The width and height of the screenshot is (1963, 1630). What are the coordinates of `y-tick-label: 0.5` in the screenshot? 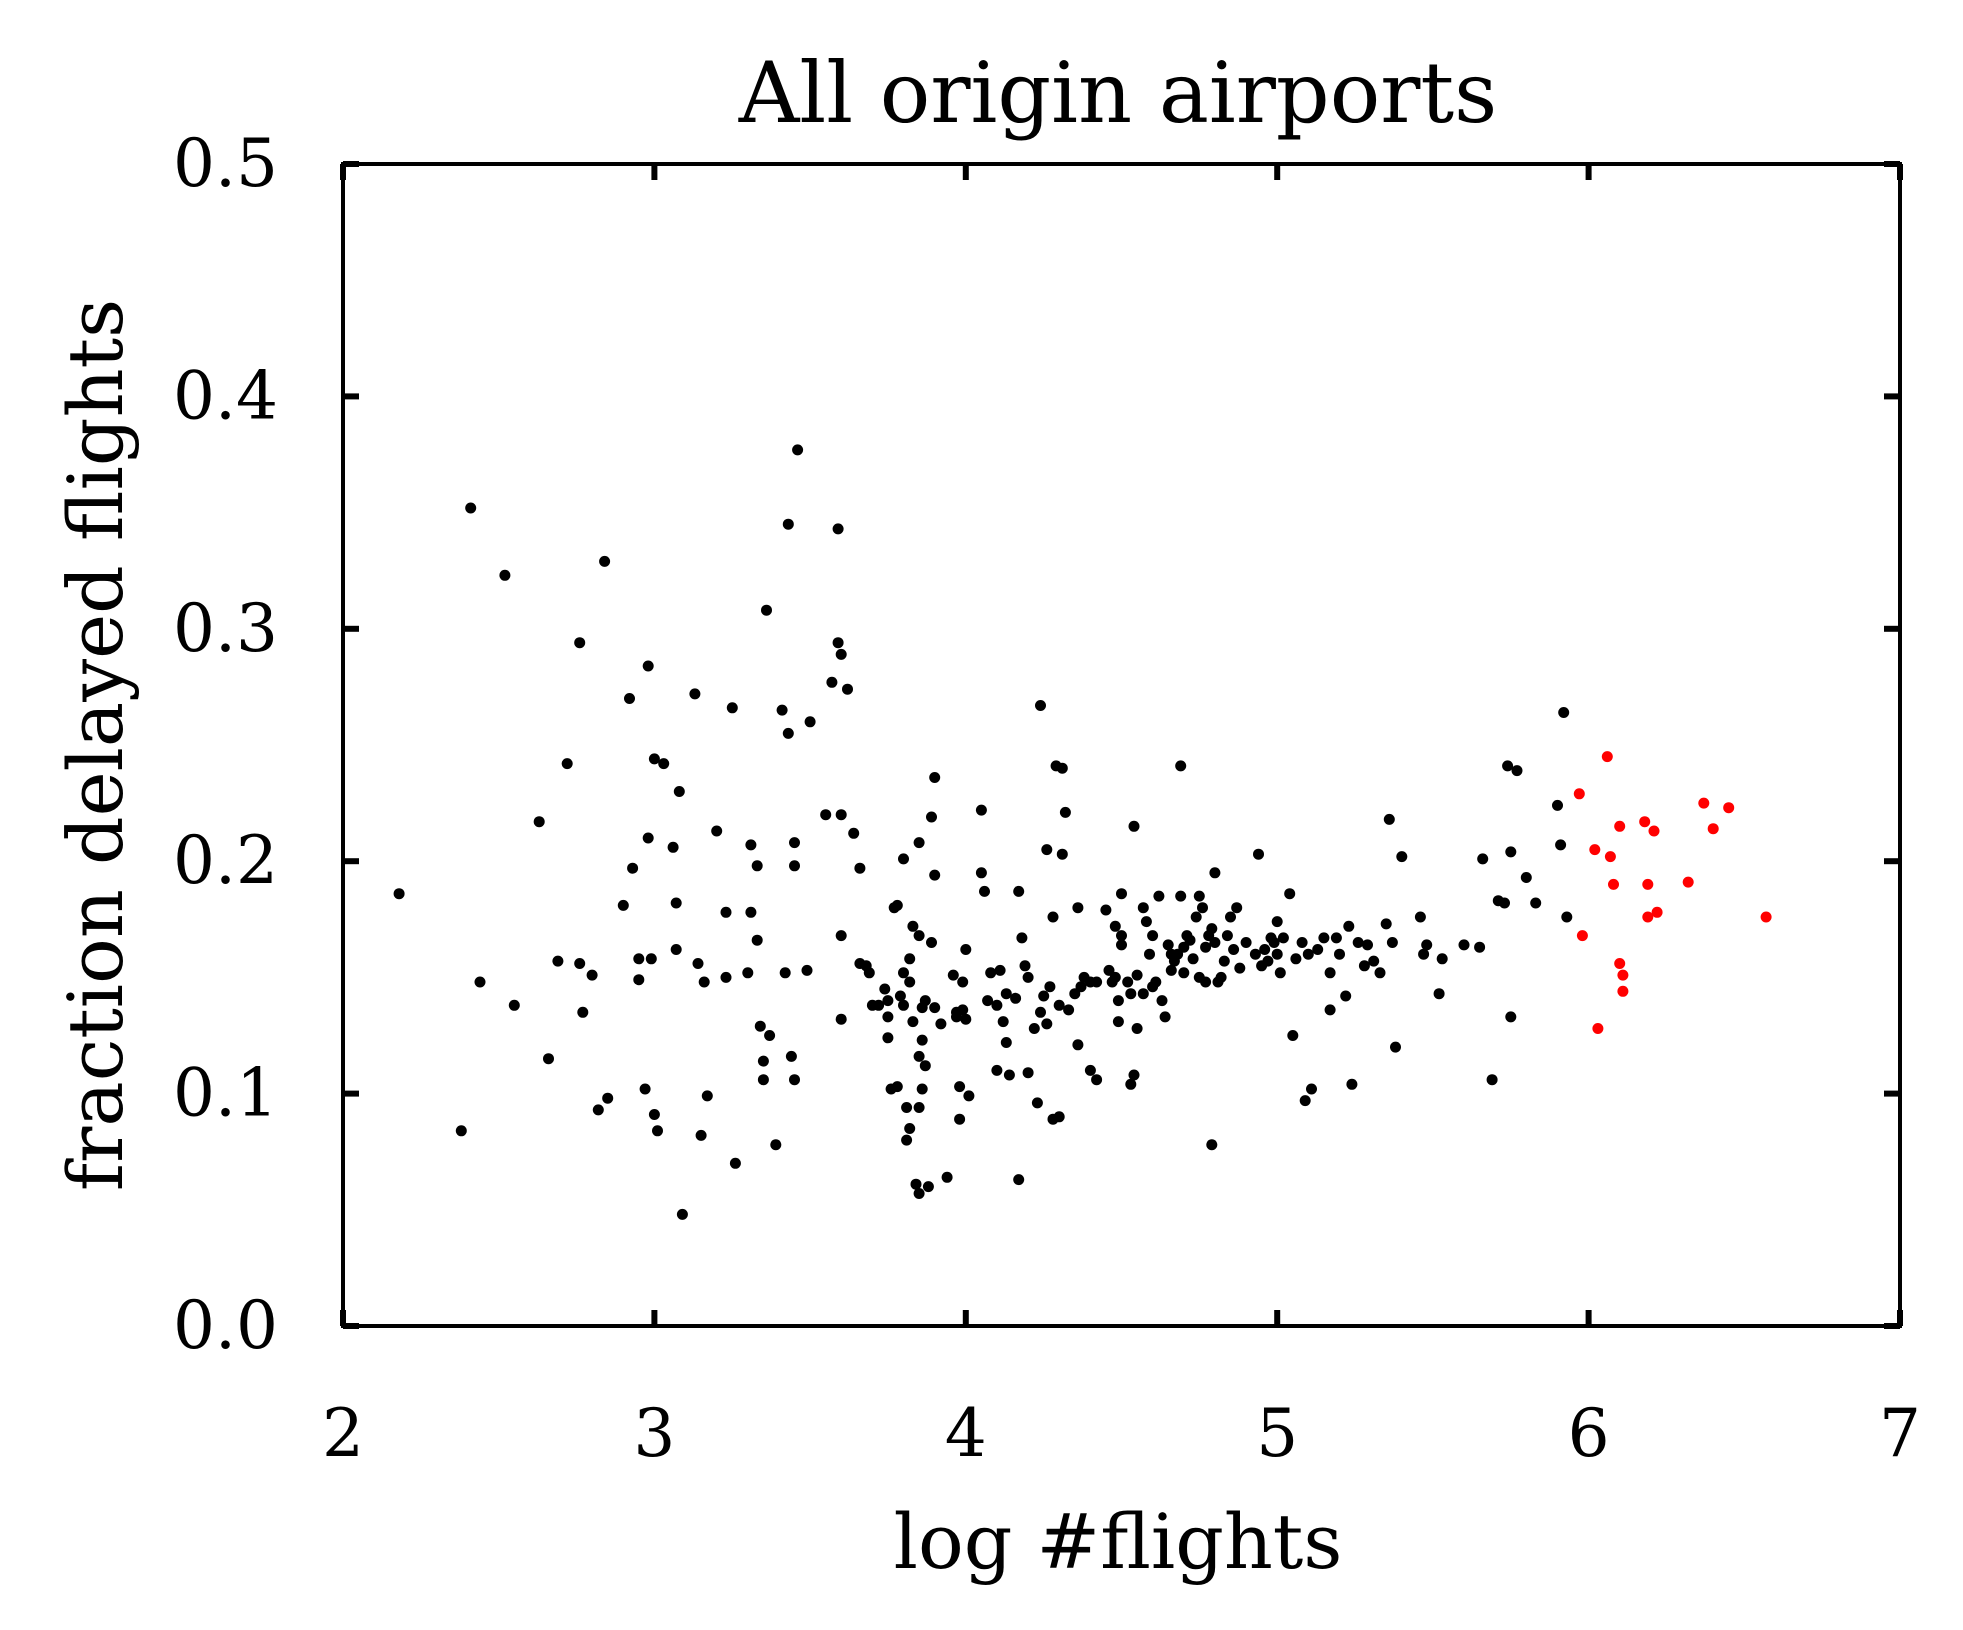 It's located at (225, 163).